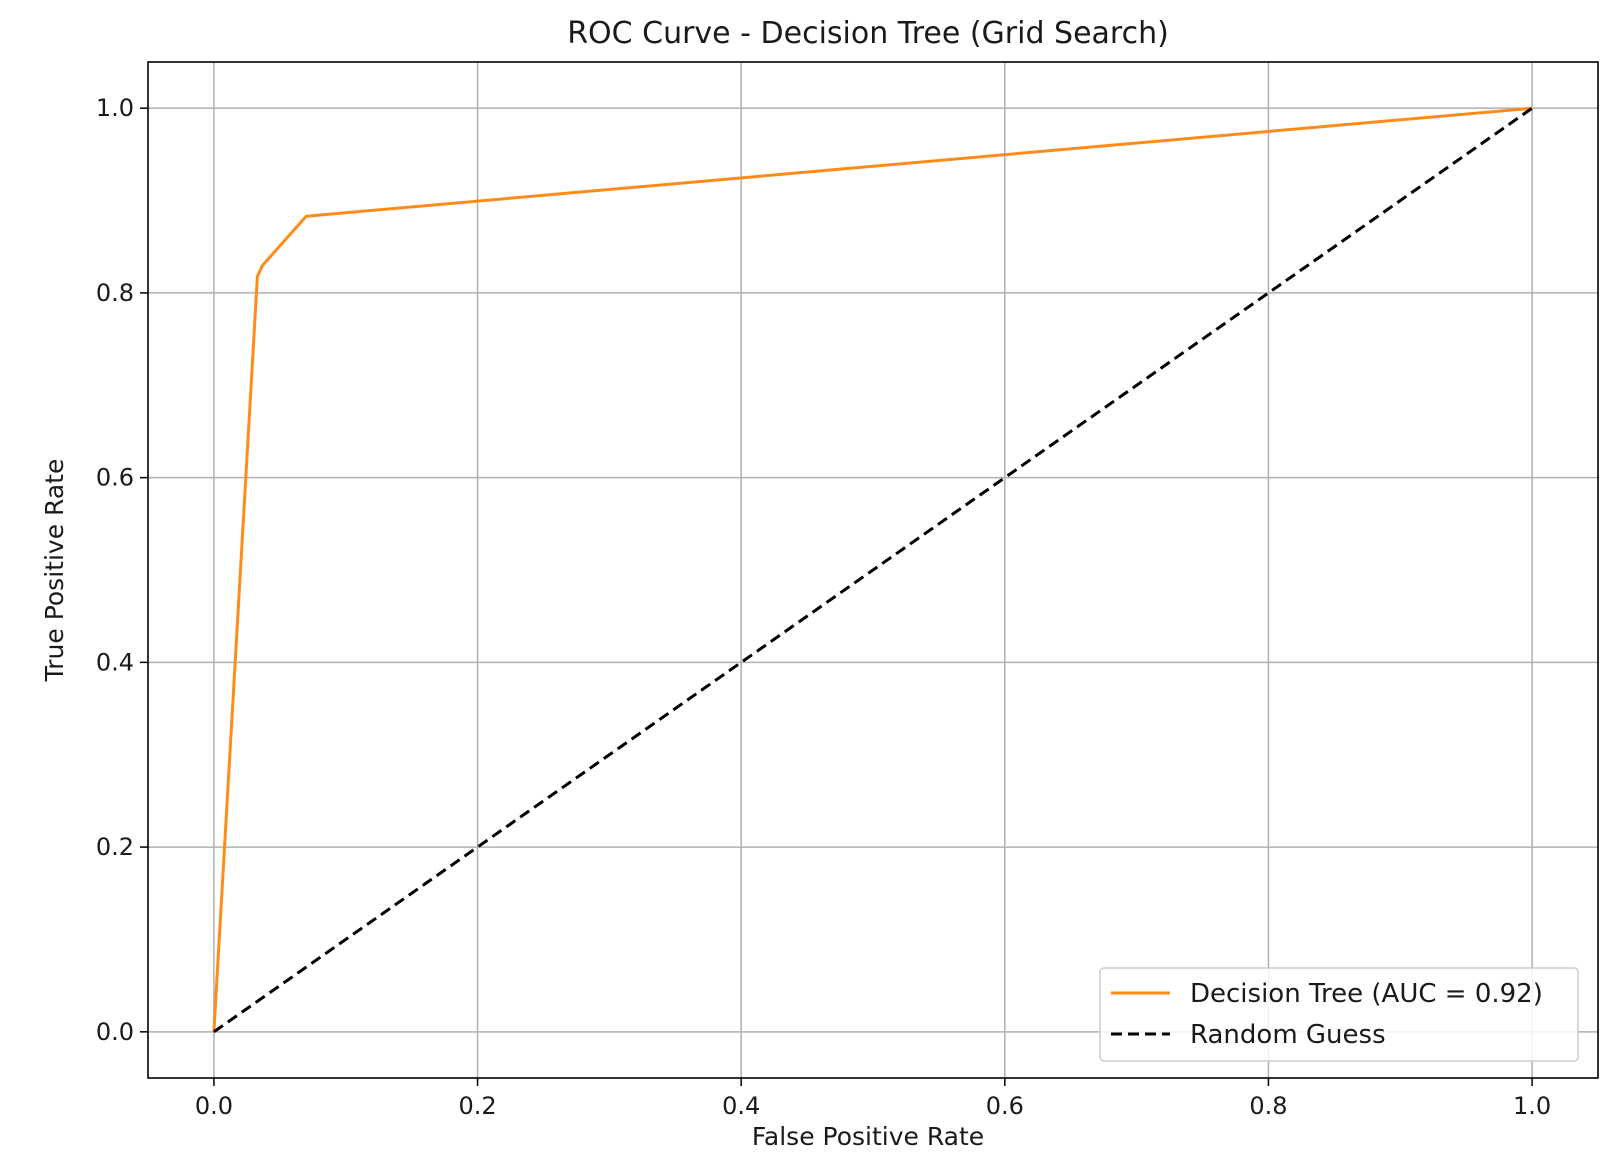 The image size is (1620, 1172). What do you see at coordinates (214, 1106) in the screenshot?
I see `x-tick-label: 0.0` at bounding box center [214, 1106].